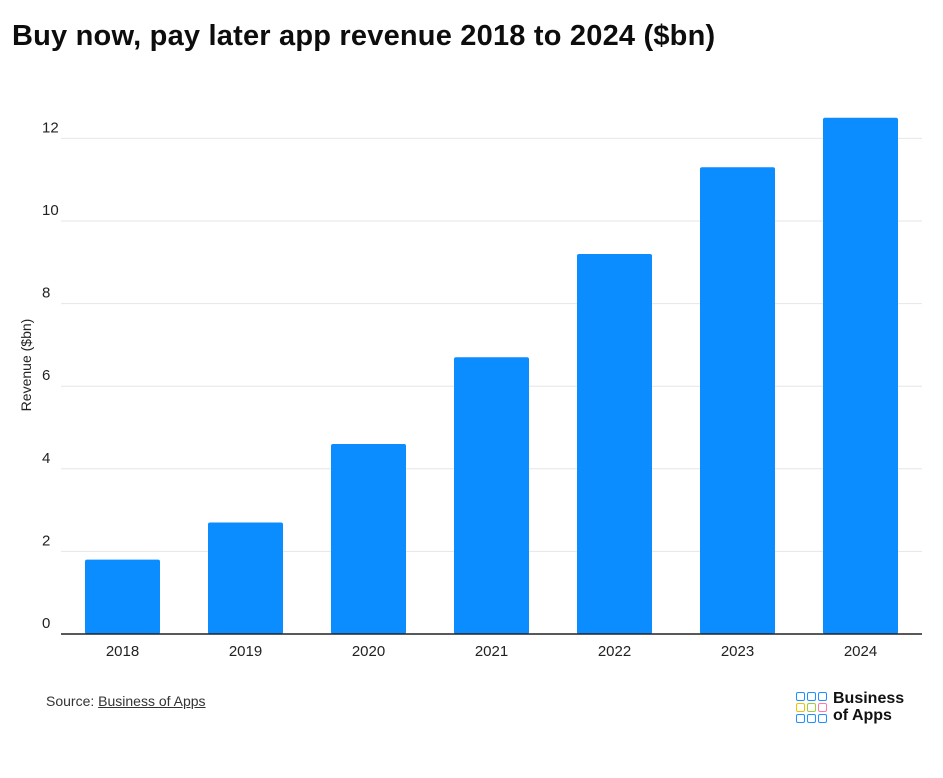  What do you see at coordinates (614, 444) in the screenshot?
I see `bar-2022` at bounding box center [614, 444].